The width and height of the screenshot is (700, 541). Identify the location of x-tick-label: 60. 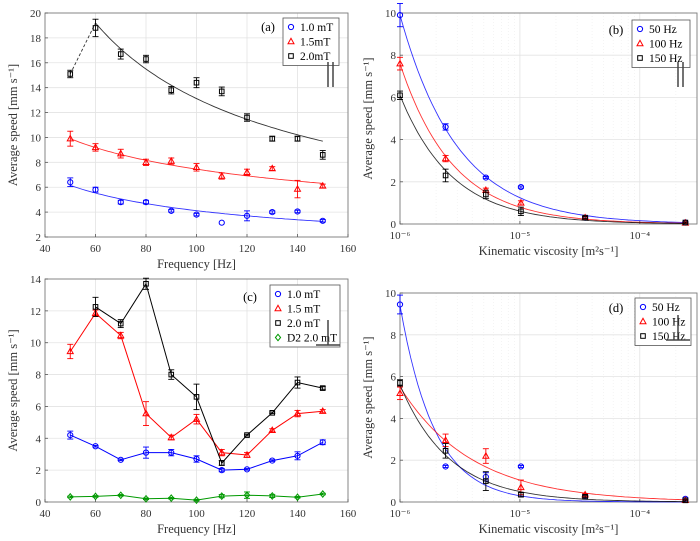
(96, 249).